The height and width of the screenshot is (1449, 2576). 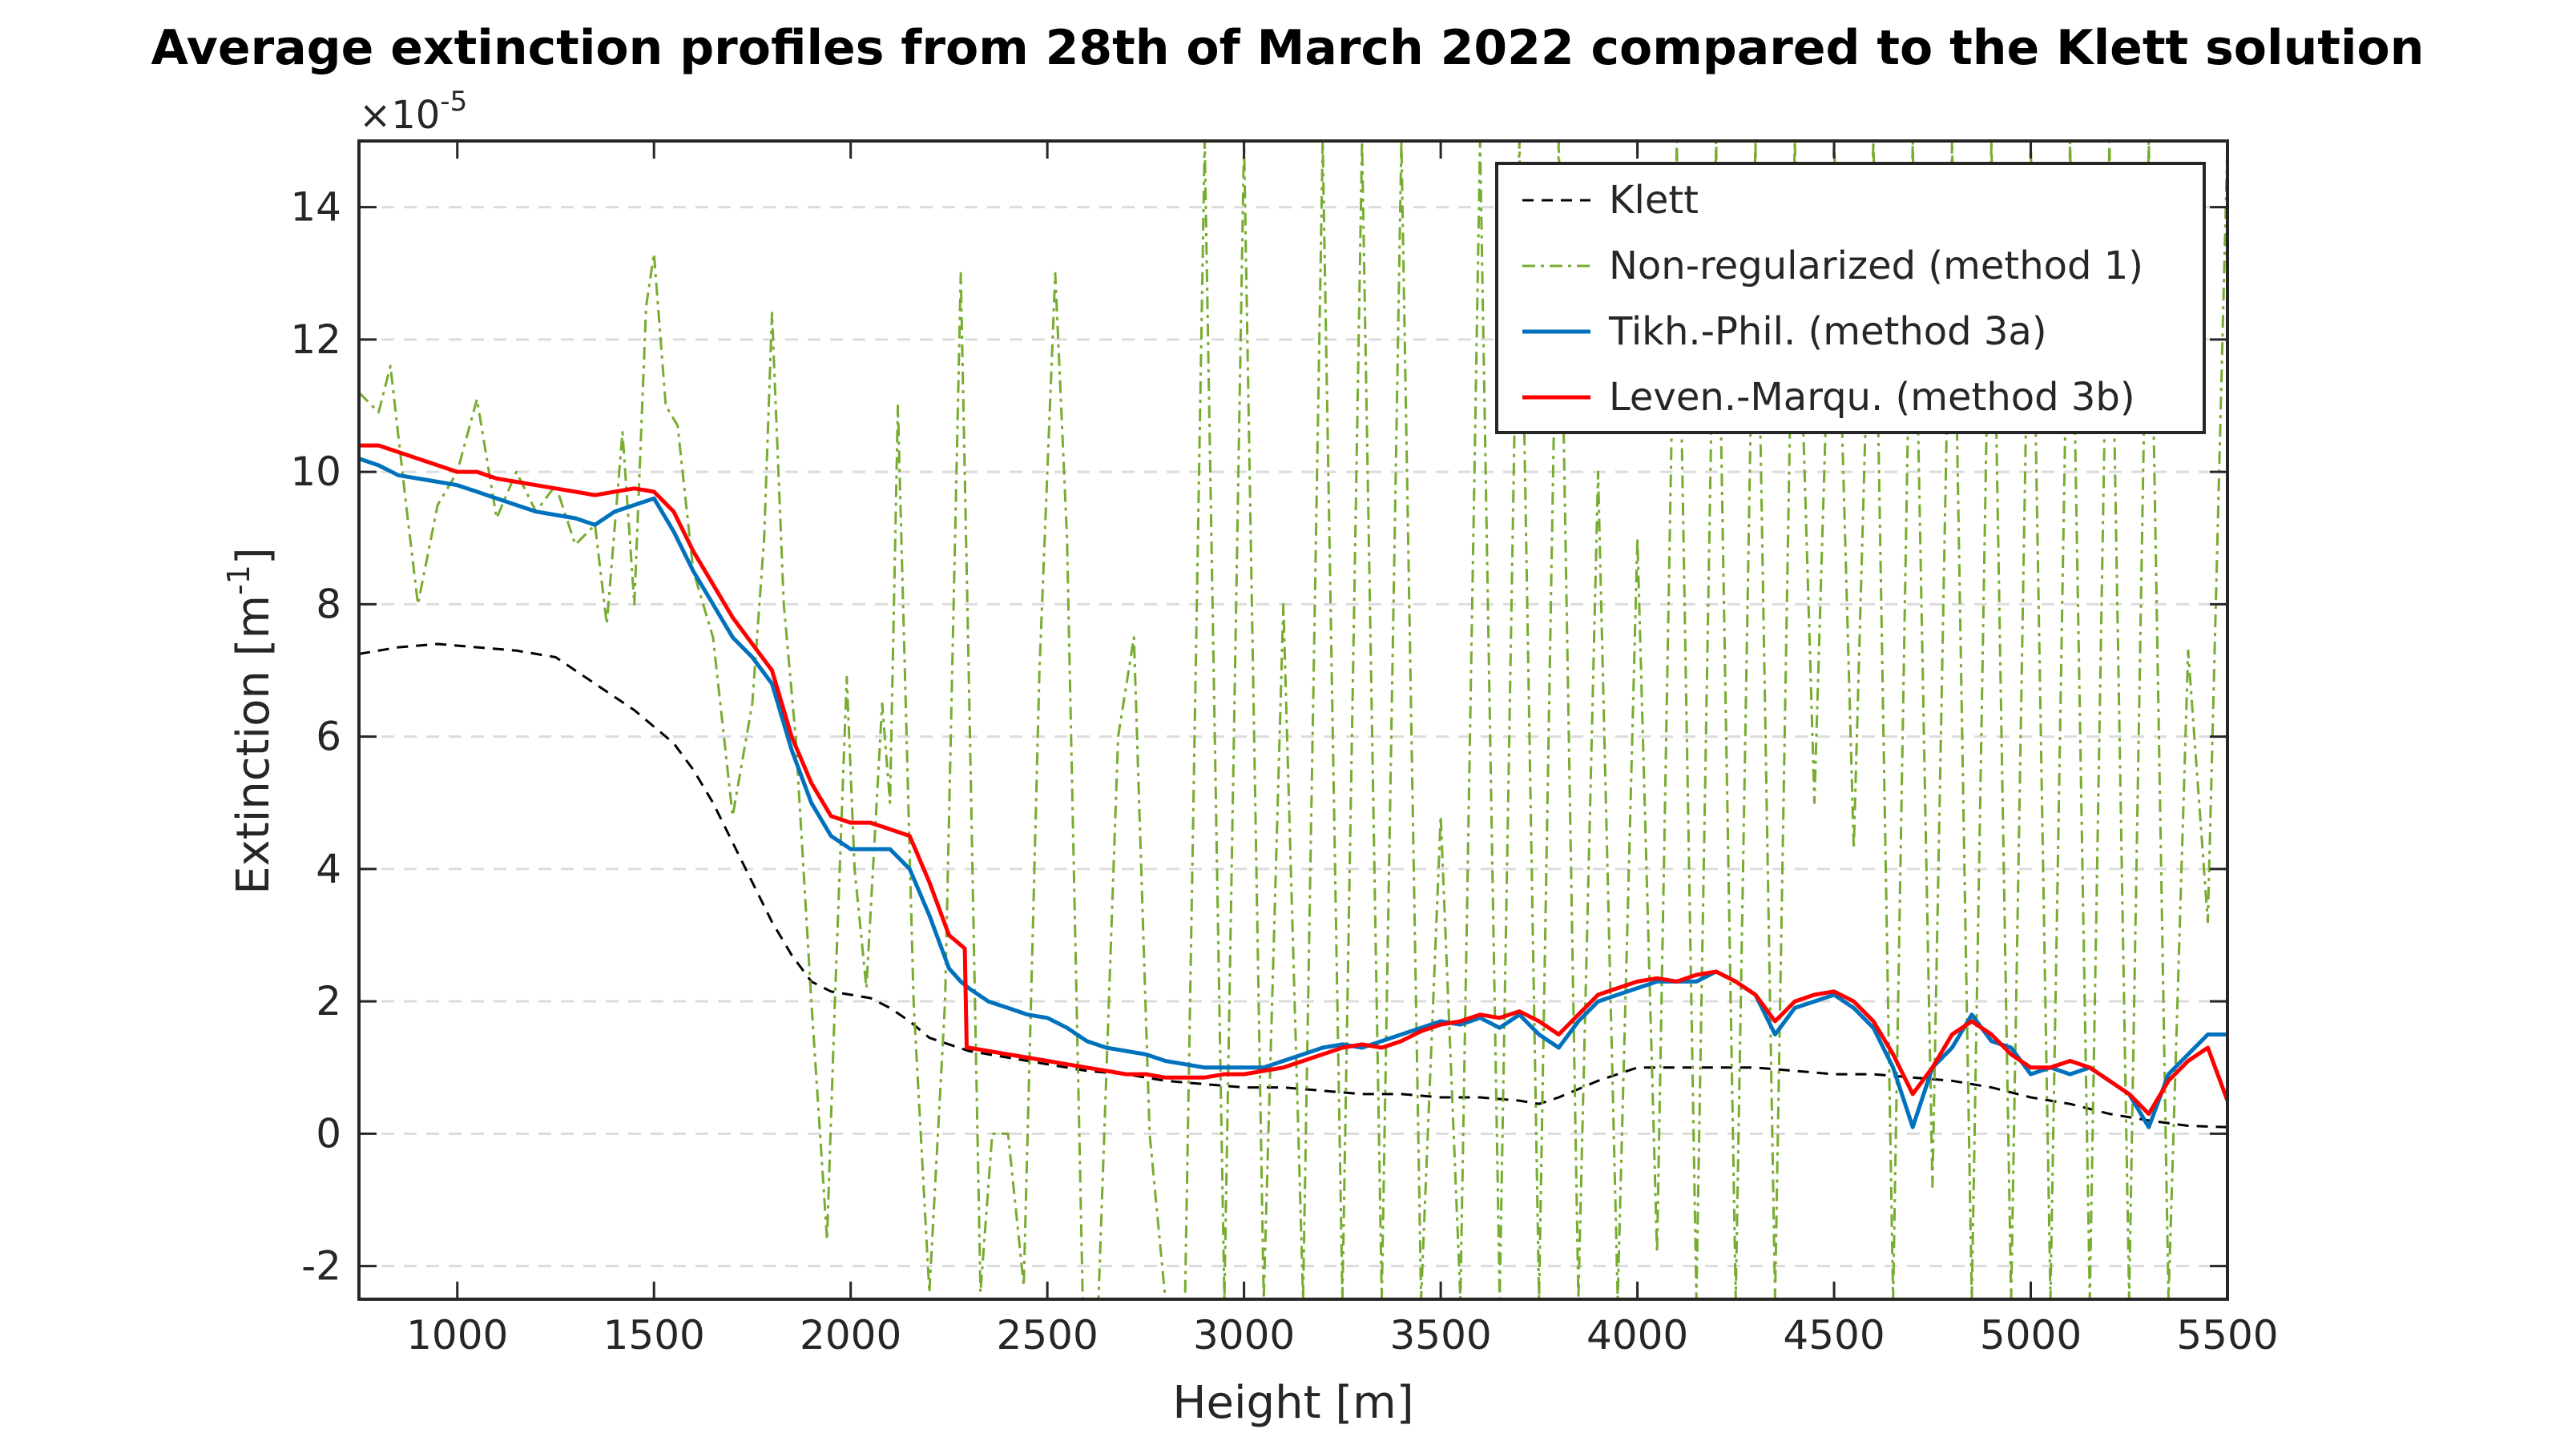 What do you see at coordinates (1048, 1335) in the screenshot?
I see `x-tick-label: 2500` at bounding box center [1048, 1335].